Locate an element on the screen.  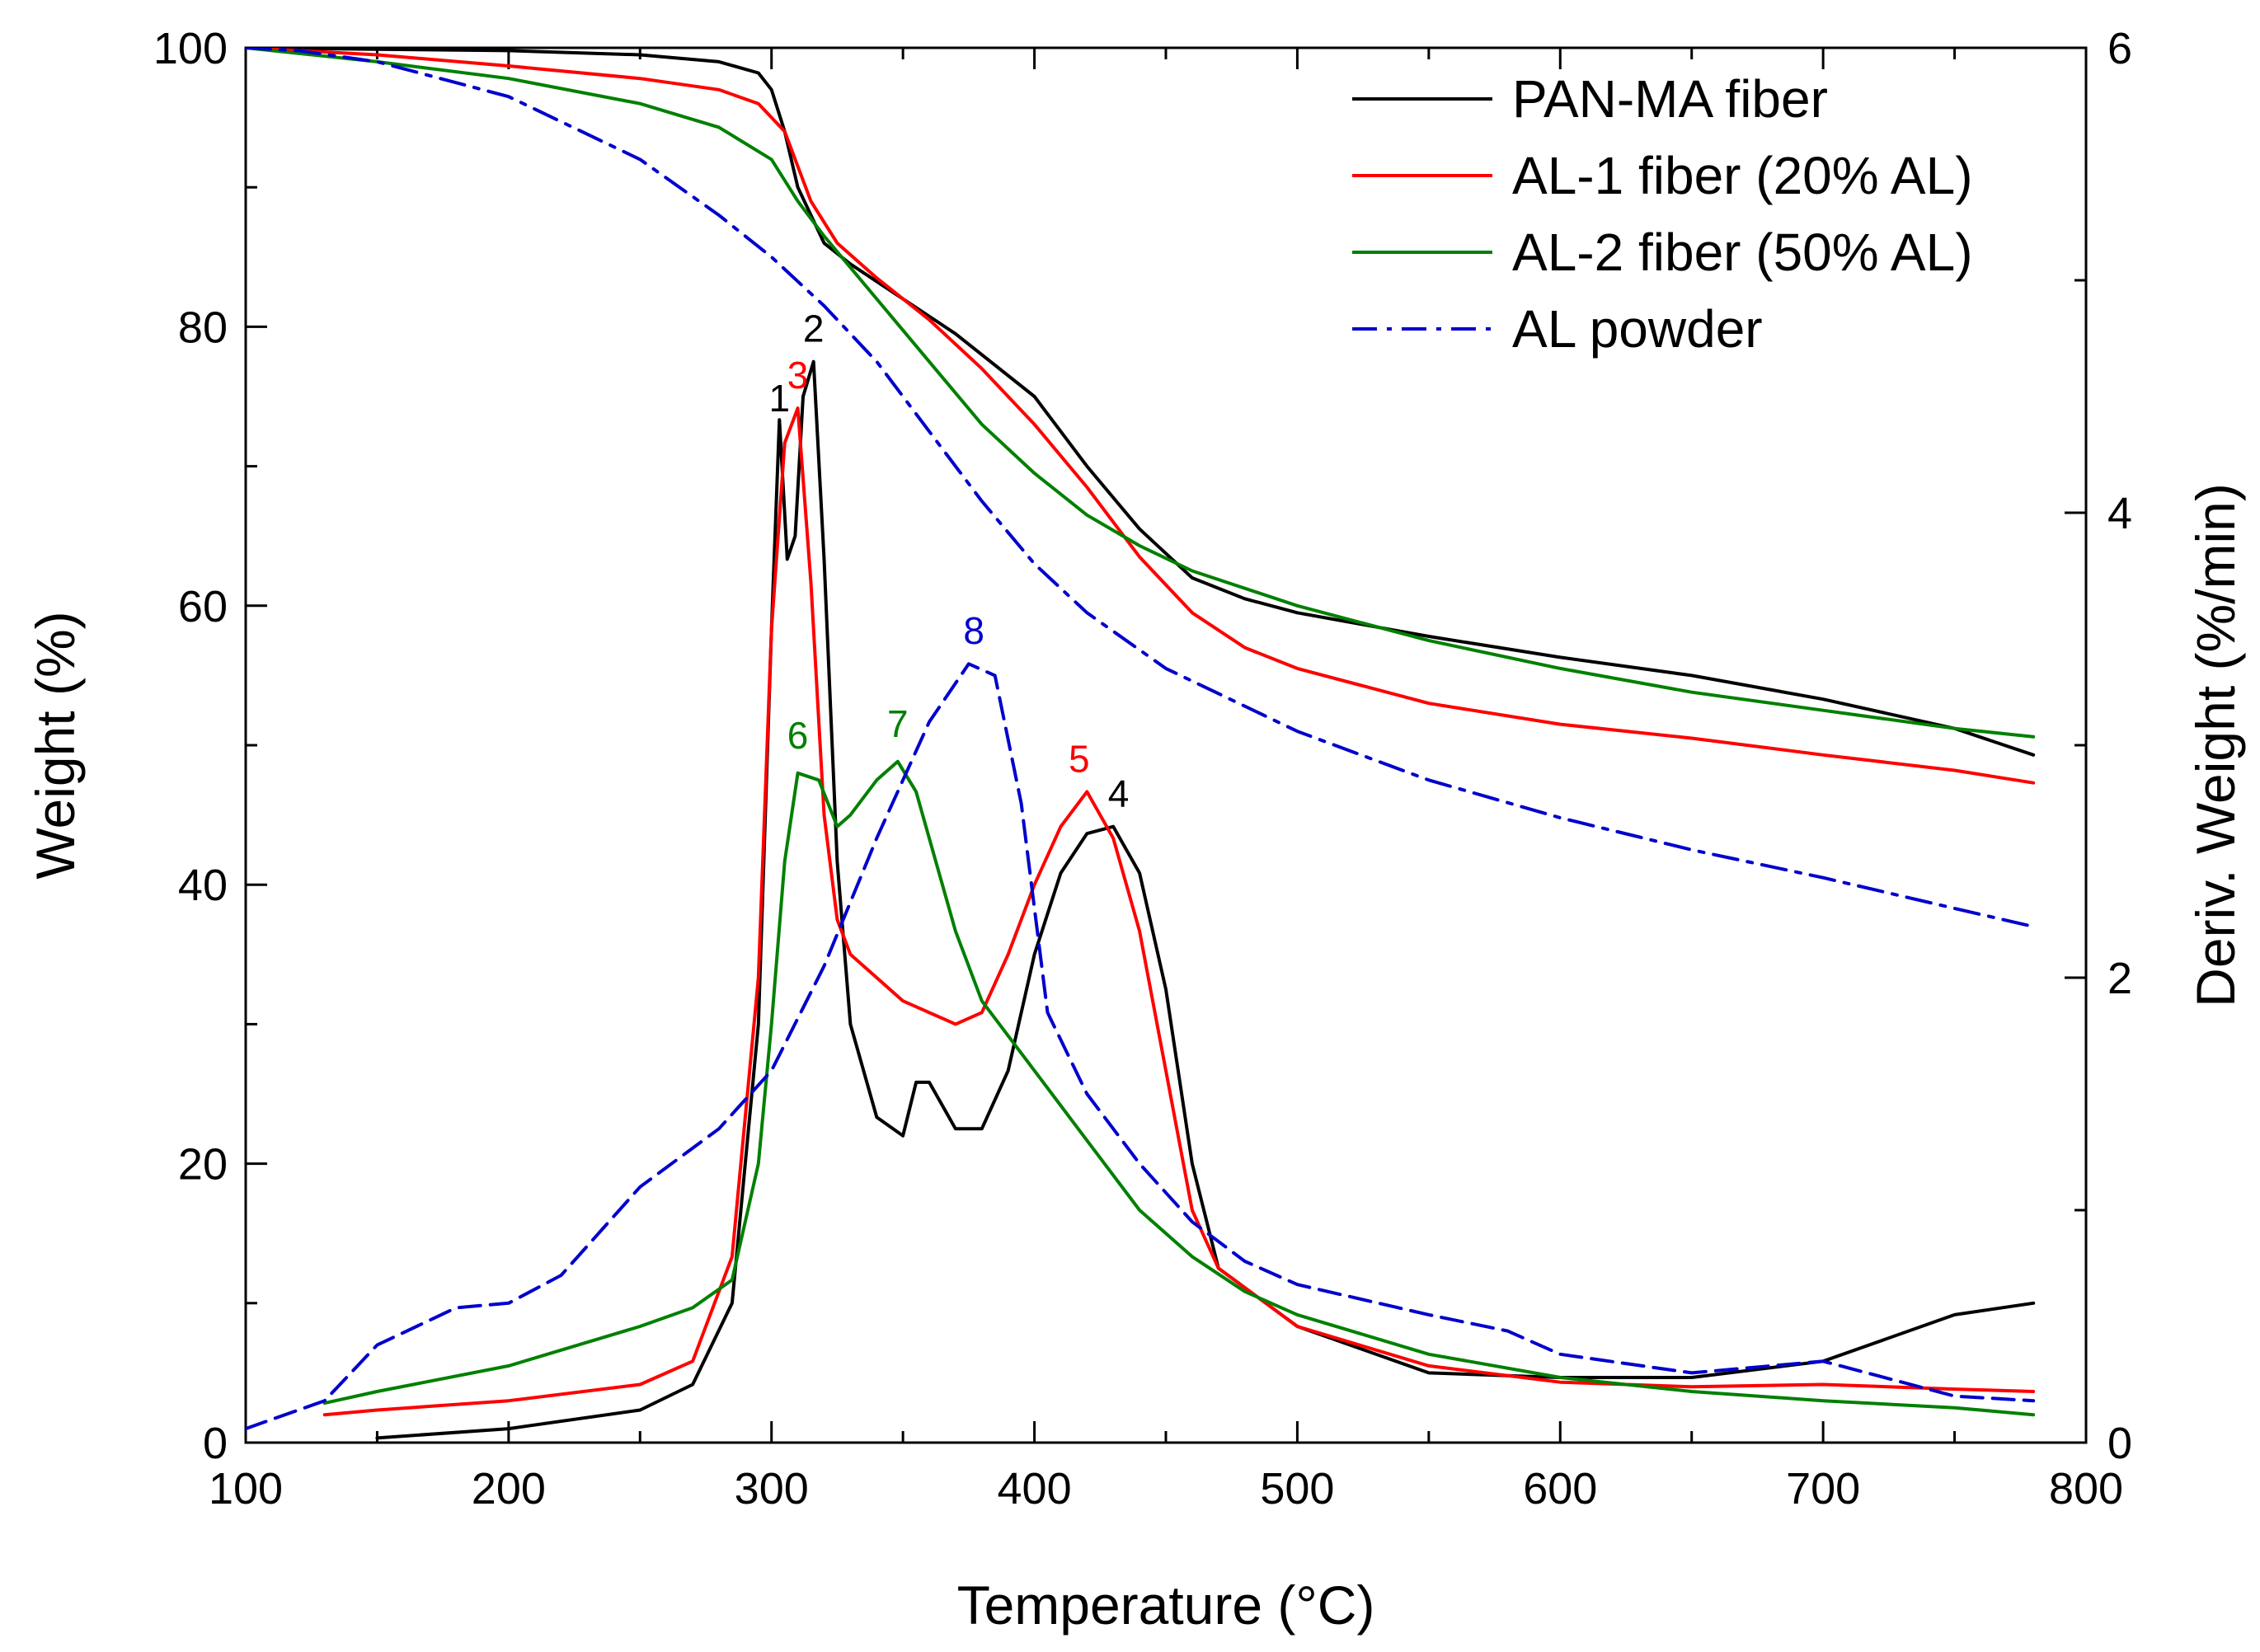
y-axis-title: Weight (%) is located at coordinates (55, 745).